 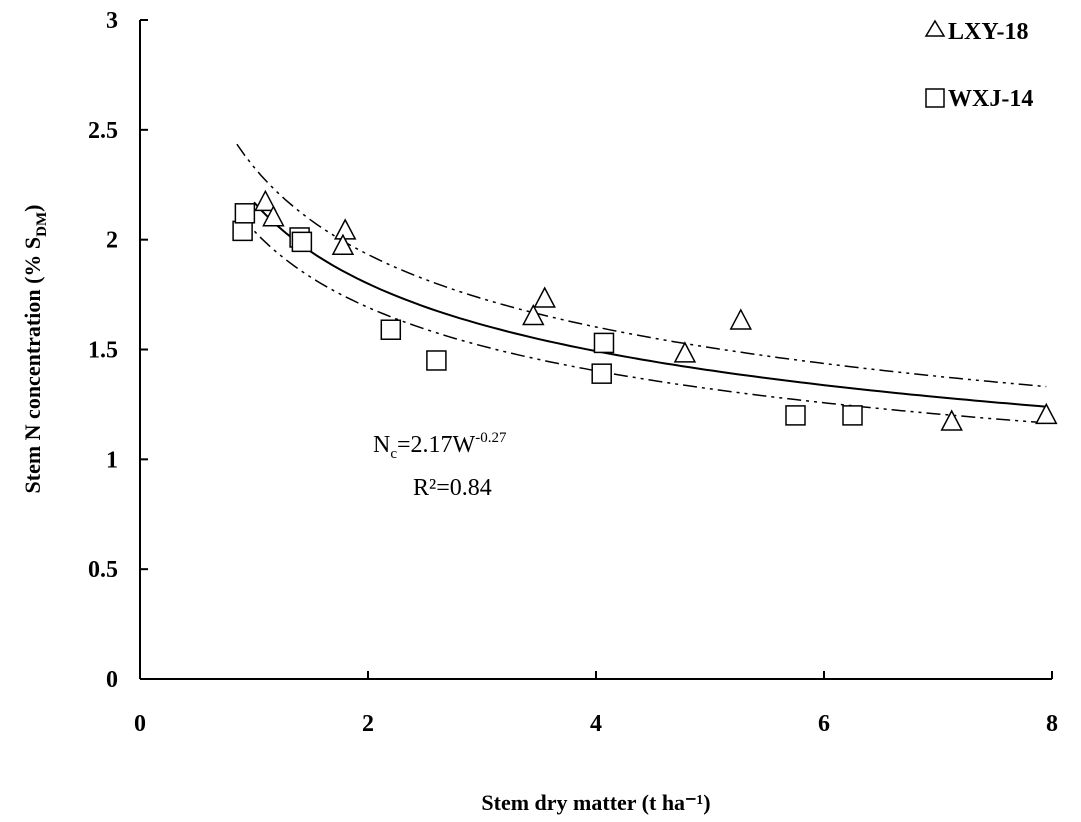 I want to click on y-tick-label: 2, so click(x=112, y=241).